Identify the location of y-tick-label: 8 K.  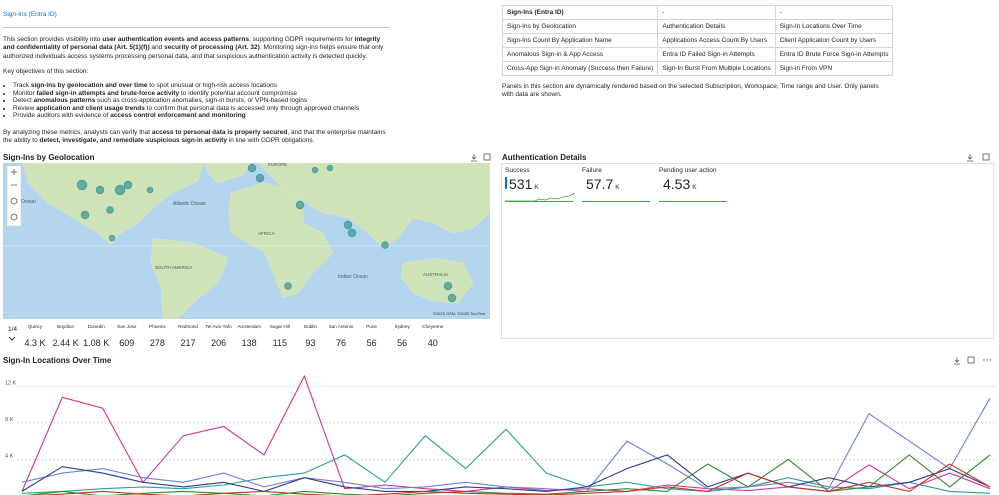
(9, 420).